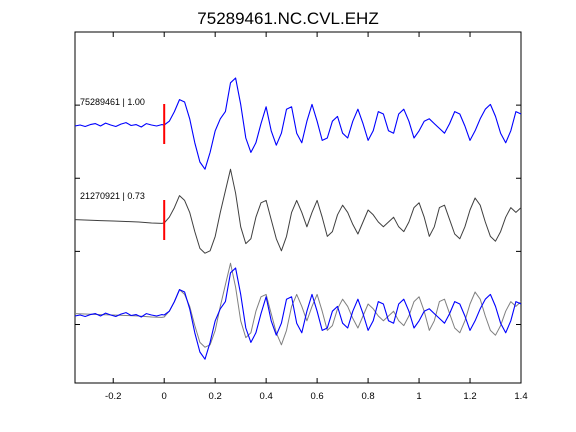  What do you see at coordinates (287, 18) in the screenshot?
I see `chart-title: 75289461.NC.CVL.EHZ` at bounding box center [287, 18].